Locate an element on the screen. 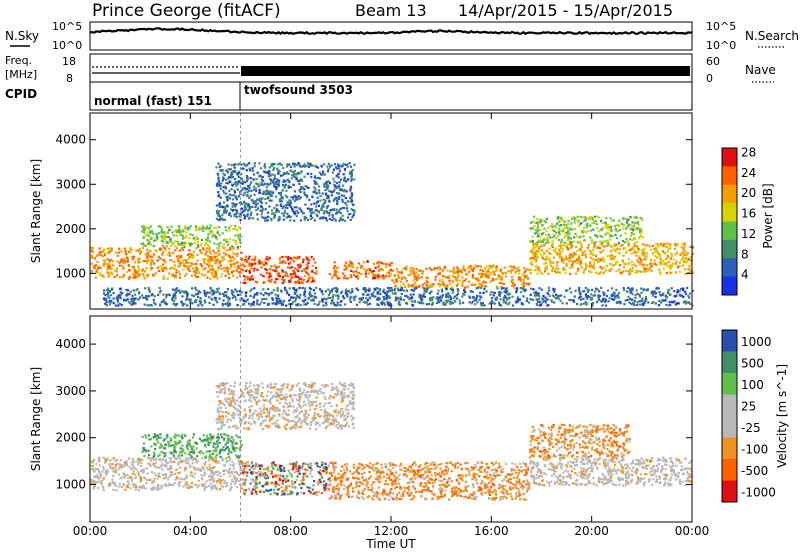 This screenshot has height=554, width=800. noise-panel: N.Sky 10^5 10^0 10^5 10^0 N.Search is located at coordinates (402, 36).